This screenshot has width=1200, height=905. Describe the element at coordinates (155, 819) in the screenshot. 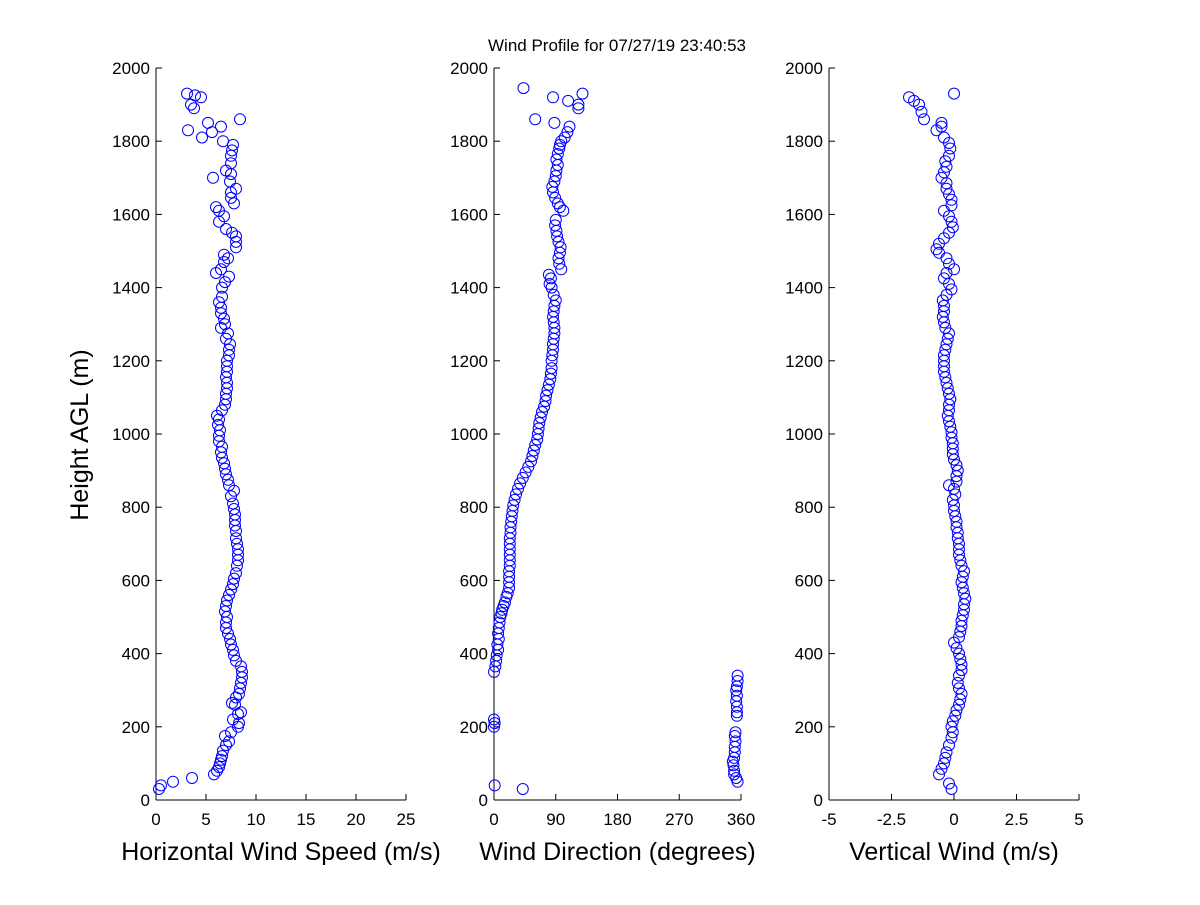

I see `x-tick-label: 0` at that location.